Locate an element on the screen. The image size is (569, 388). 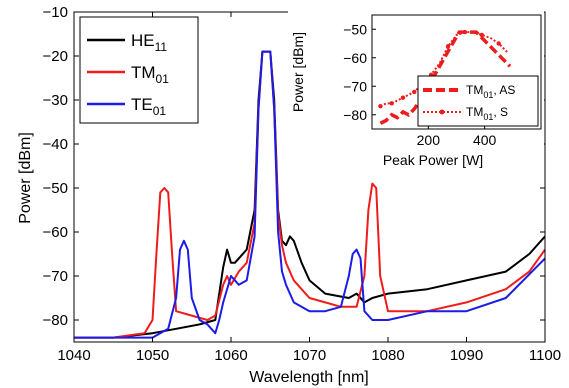
inset-y-axis-title: Power [dBm] is located at coordinates (298, 72).